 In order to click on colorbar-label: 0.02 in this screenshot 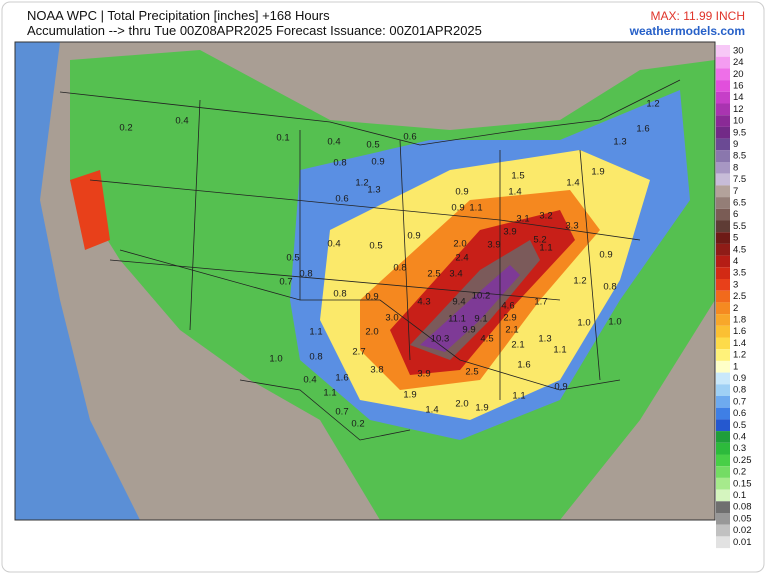, I will do `click(742, 530)`.